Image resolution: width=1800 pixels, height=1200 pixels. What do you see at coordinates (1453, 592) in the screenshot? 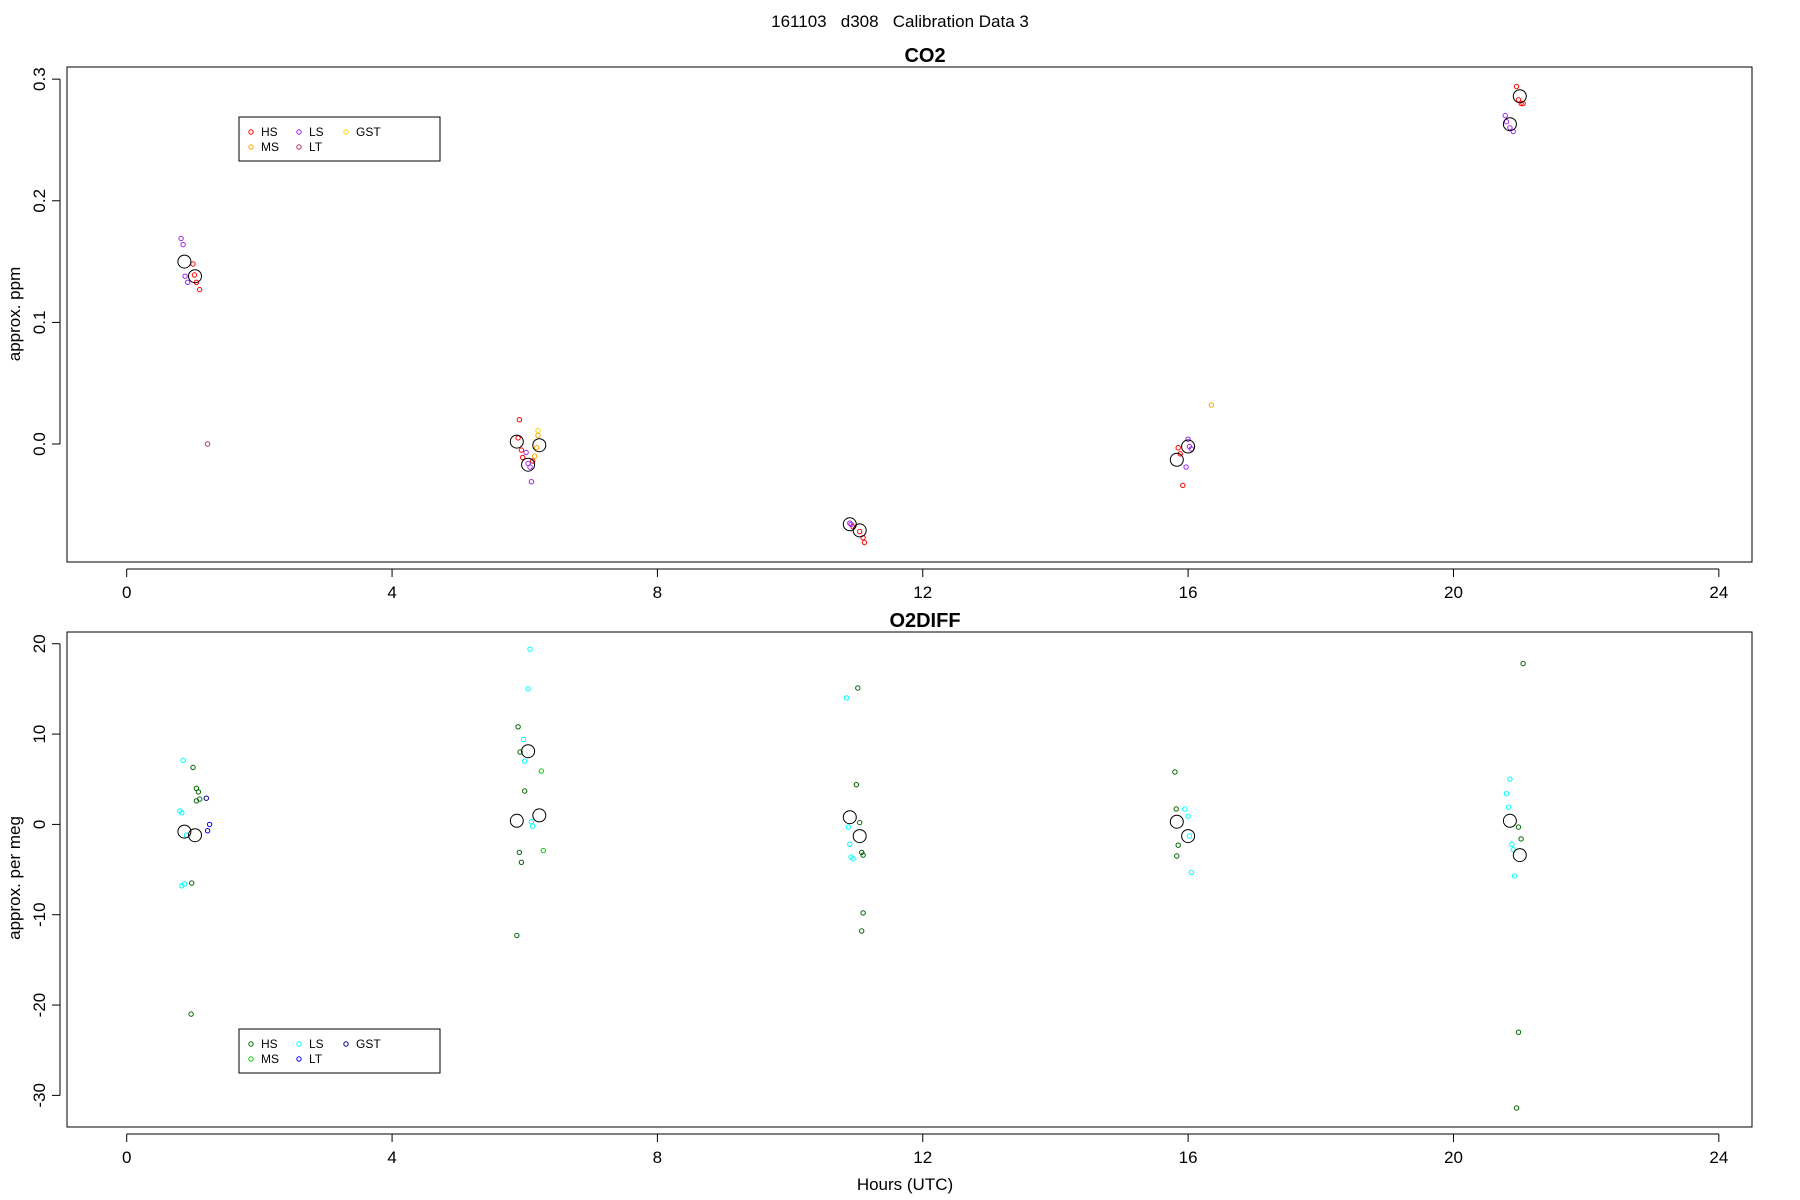
I see `co2-x-tick-label: 20` at bounding box center [1453, 592].